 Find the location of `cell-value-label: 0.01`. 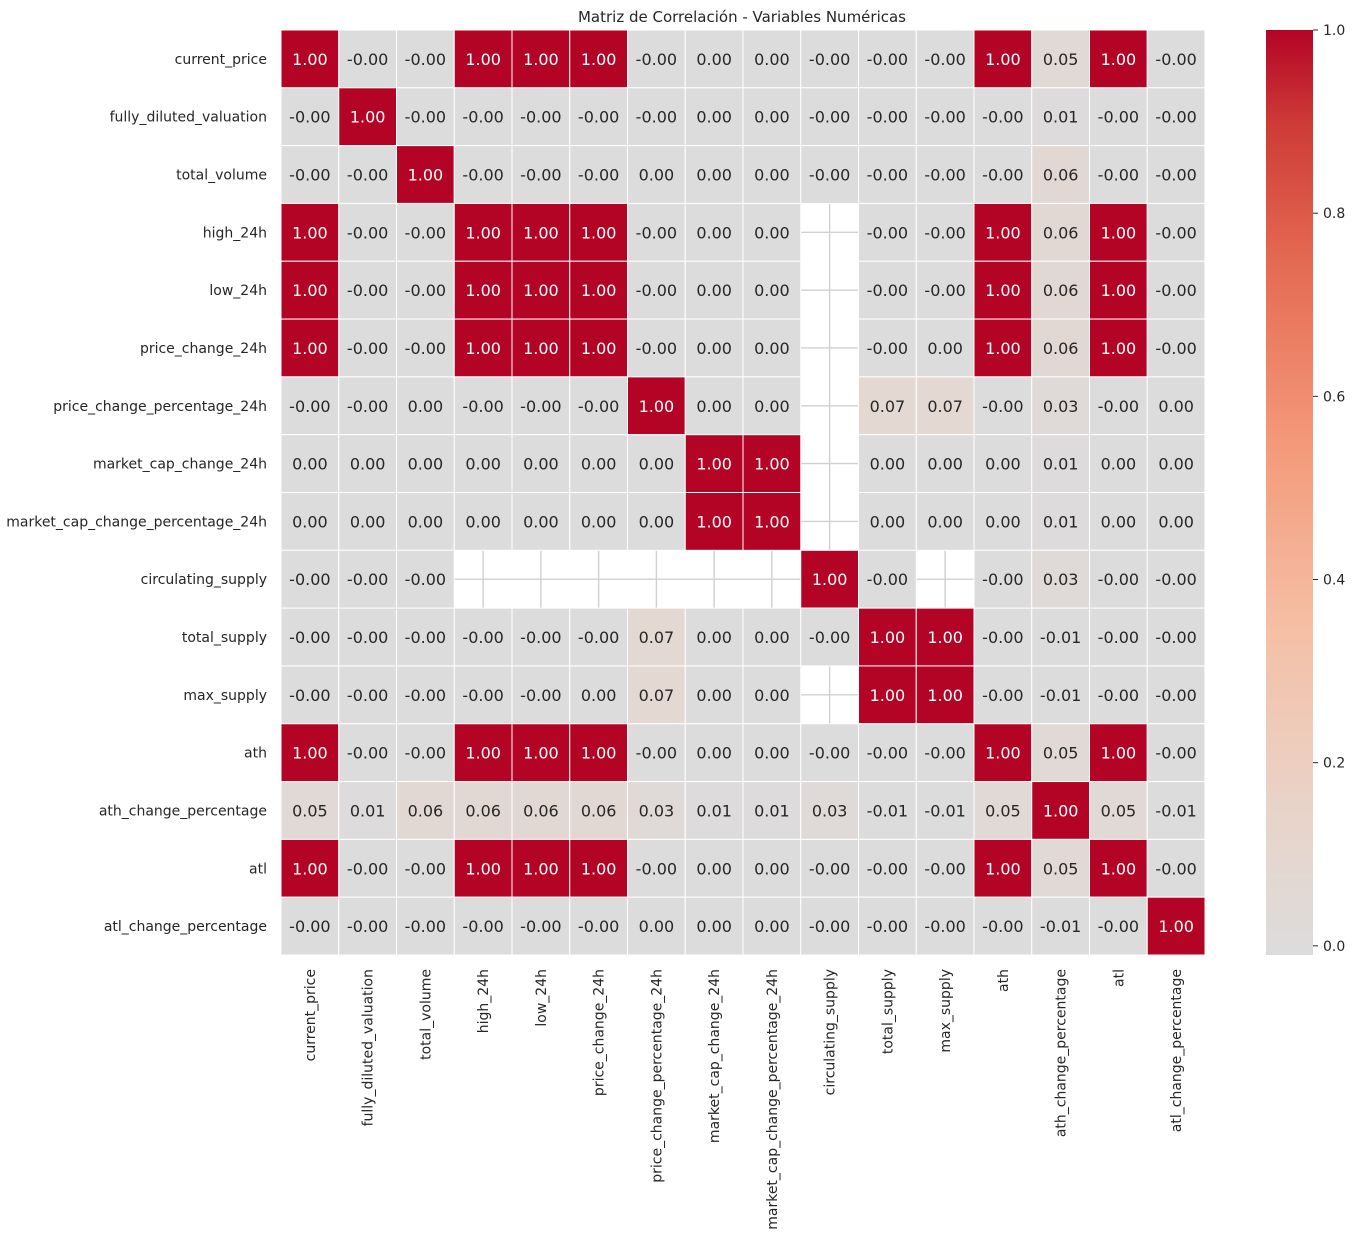

cell-value-label: 0.01 is located at coordinates (772, 810).